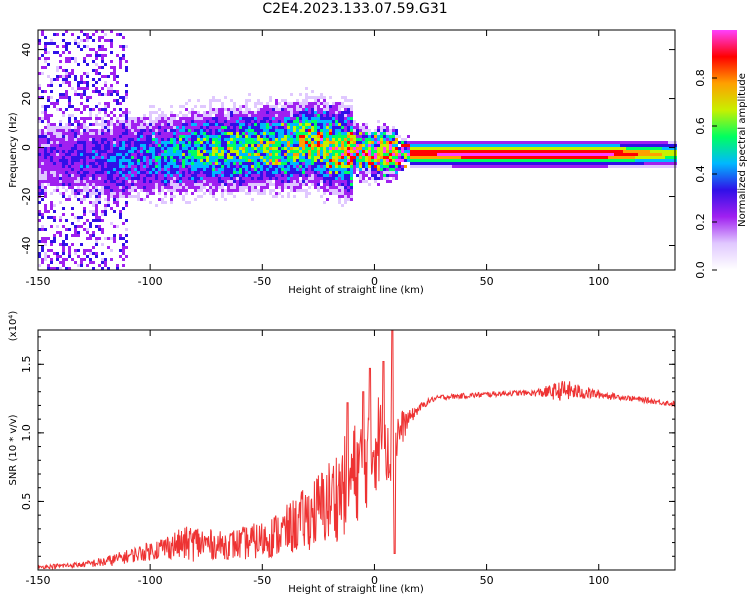 This screenshot has height=600, width=750. What do you see at coordinates (38, 580) in the screenshot?
I see `x-tick-label: -150` at bounding box center [38, 580].